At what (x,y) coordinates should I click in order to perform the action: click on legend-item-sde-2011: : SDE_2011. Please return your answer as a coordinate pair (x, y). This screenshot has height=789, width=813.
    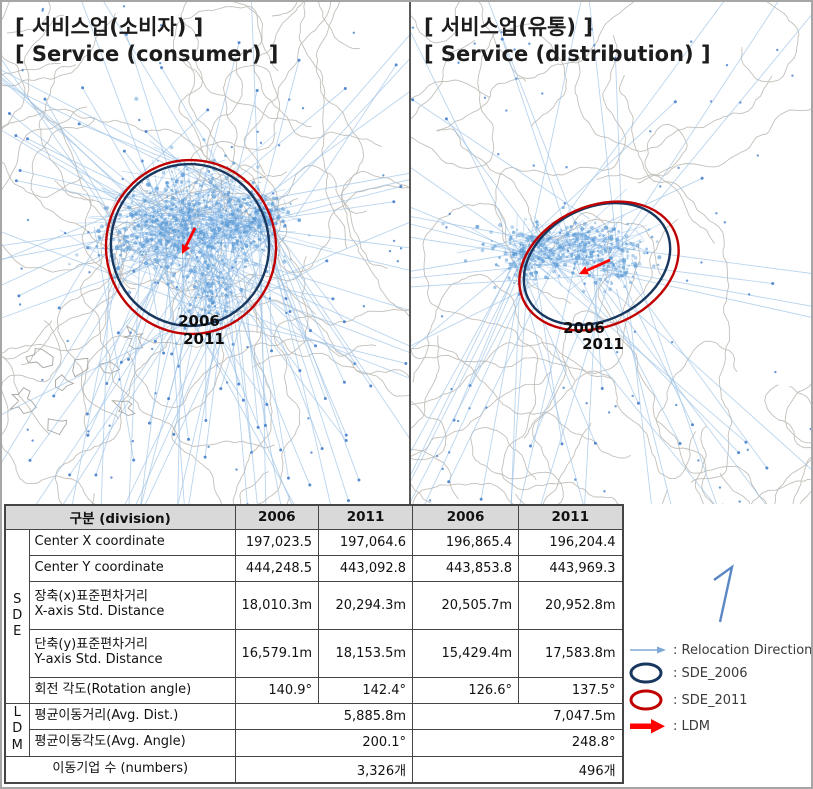
    Looking at the image, I should click on (688, 700).